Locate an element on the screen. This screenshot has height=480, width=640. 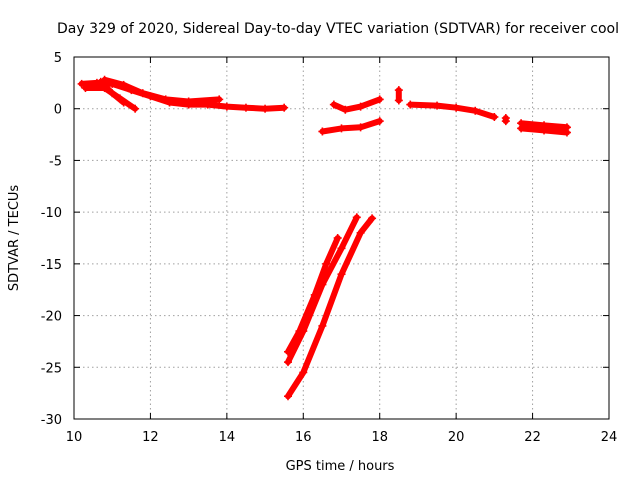
x-tick-label: 12 is located at coordinates (150, 437).